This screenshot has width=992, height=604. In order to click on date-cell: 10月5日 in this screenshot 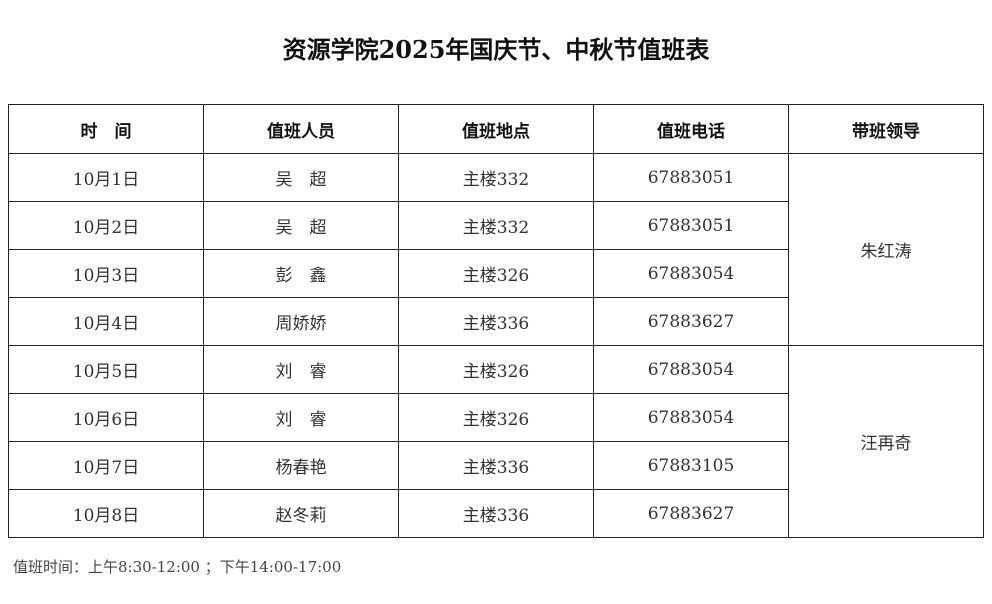, I will do `click(106, 369)`.